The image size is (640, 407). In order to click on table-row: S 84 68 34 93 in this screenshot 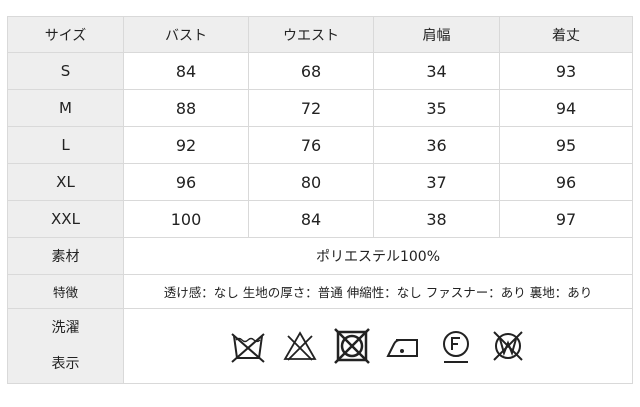, I will do `click(320, 71)`.